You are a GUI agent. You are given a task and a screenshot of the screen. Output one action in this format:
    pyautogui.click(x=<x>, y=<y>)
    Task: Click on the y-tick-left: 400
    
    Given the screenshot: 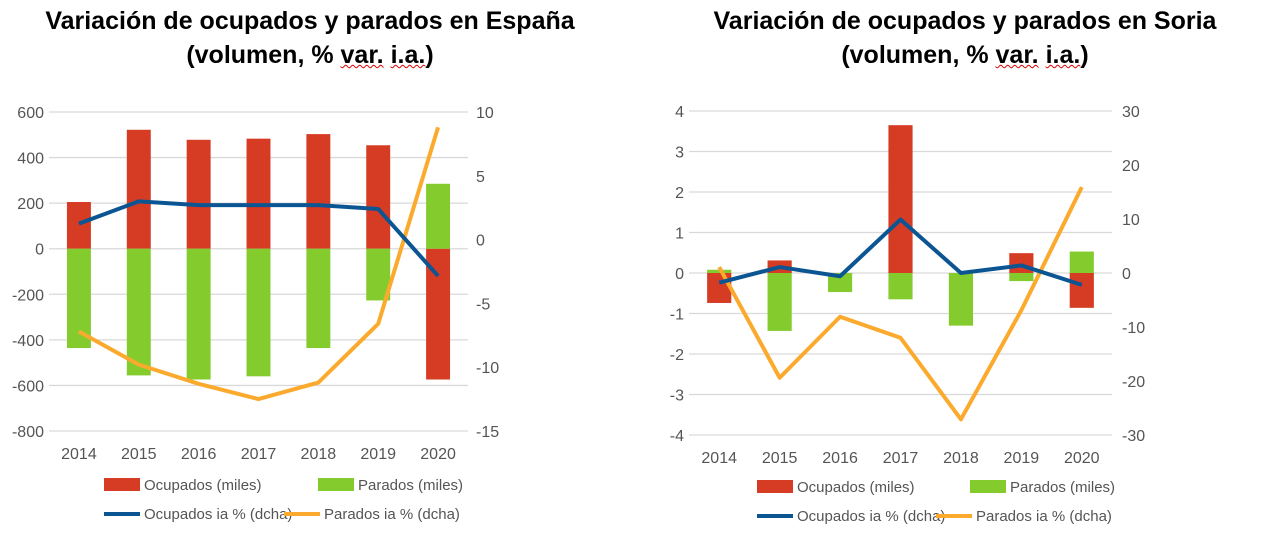 What is the action you would take?
    pyautogui.click(x=30, y=159)
    